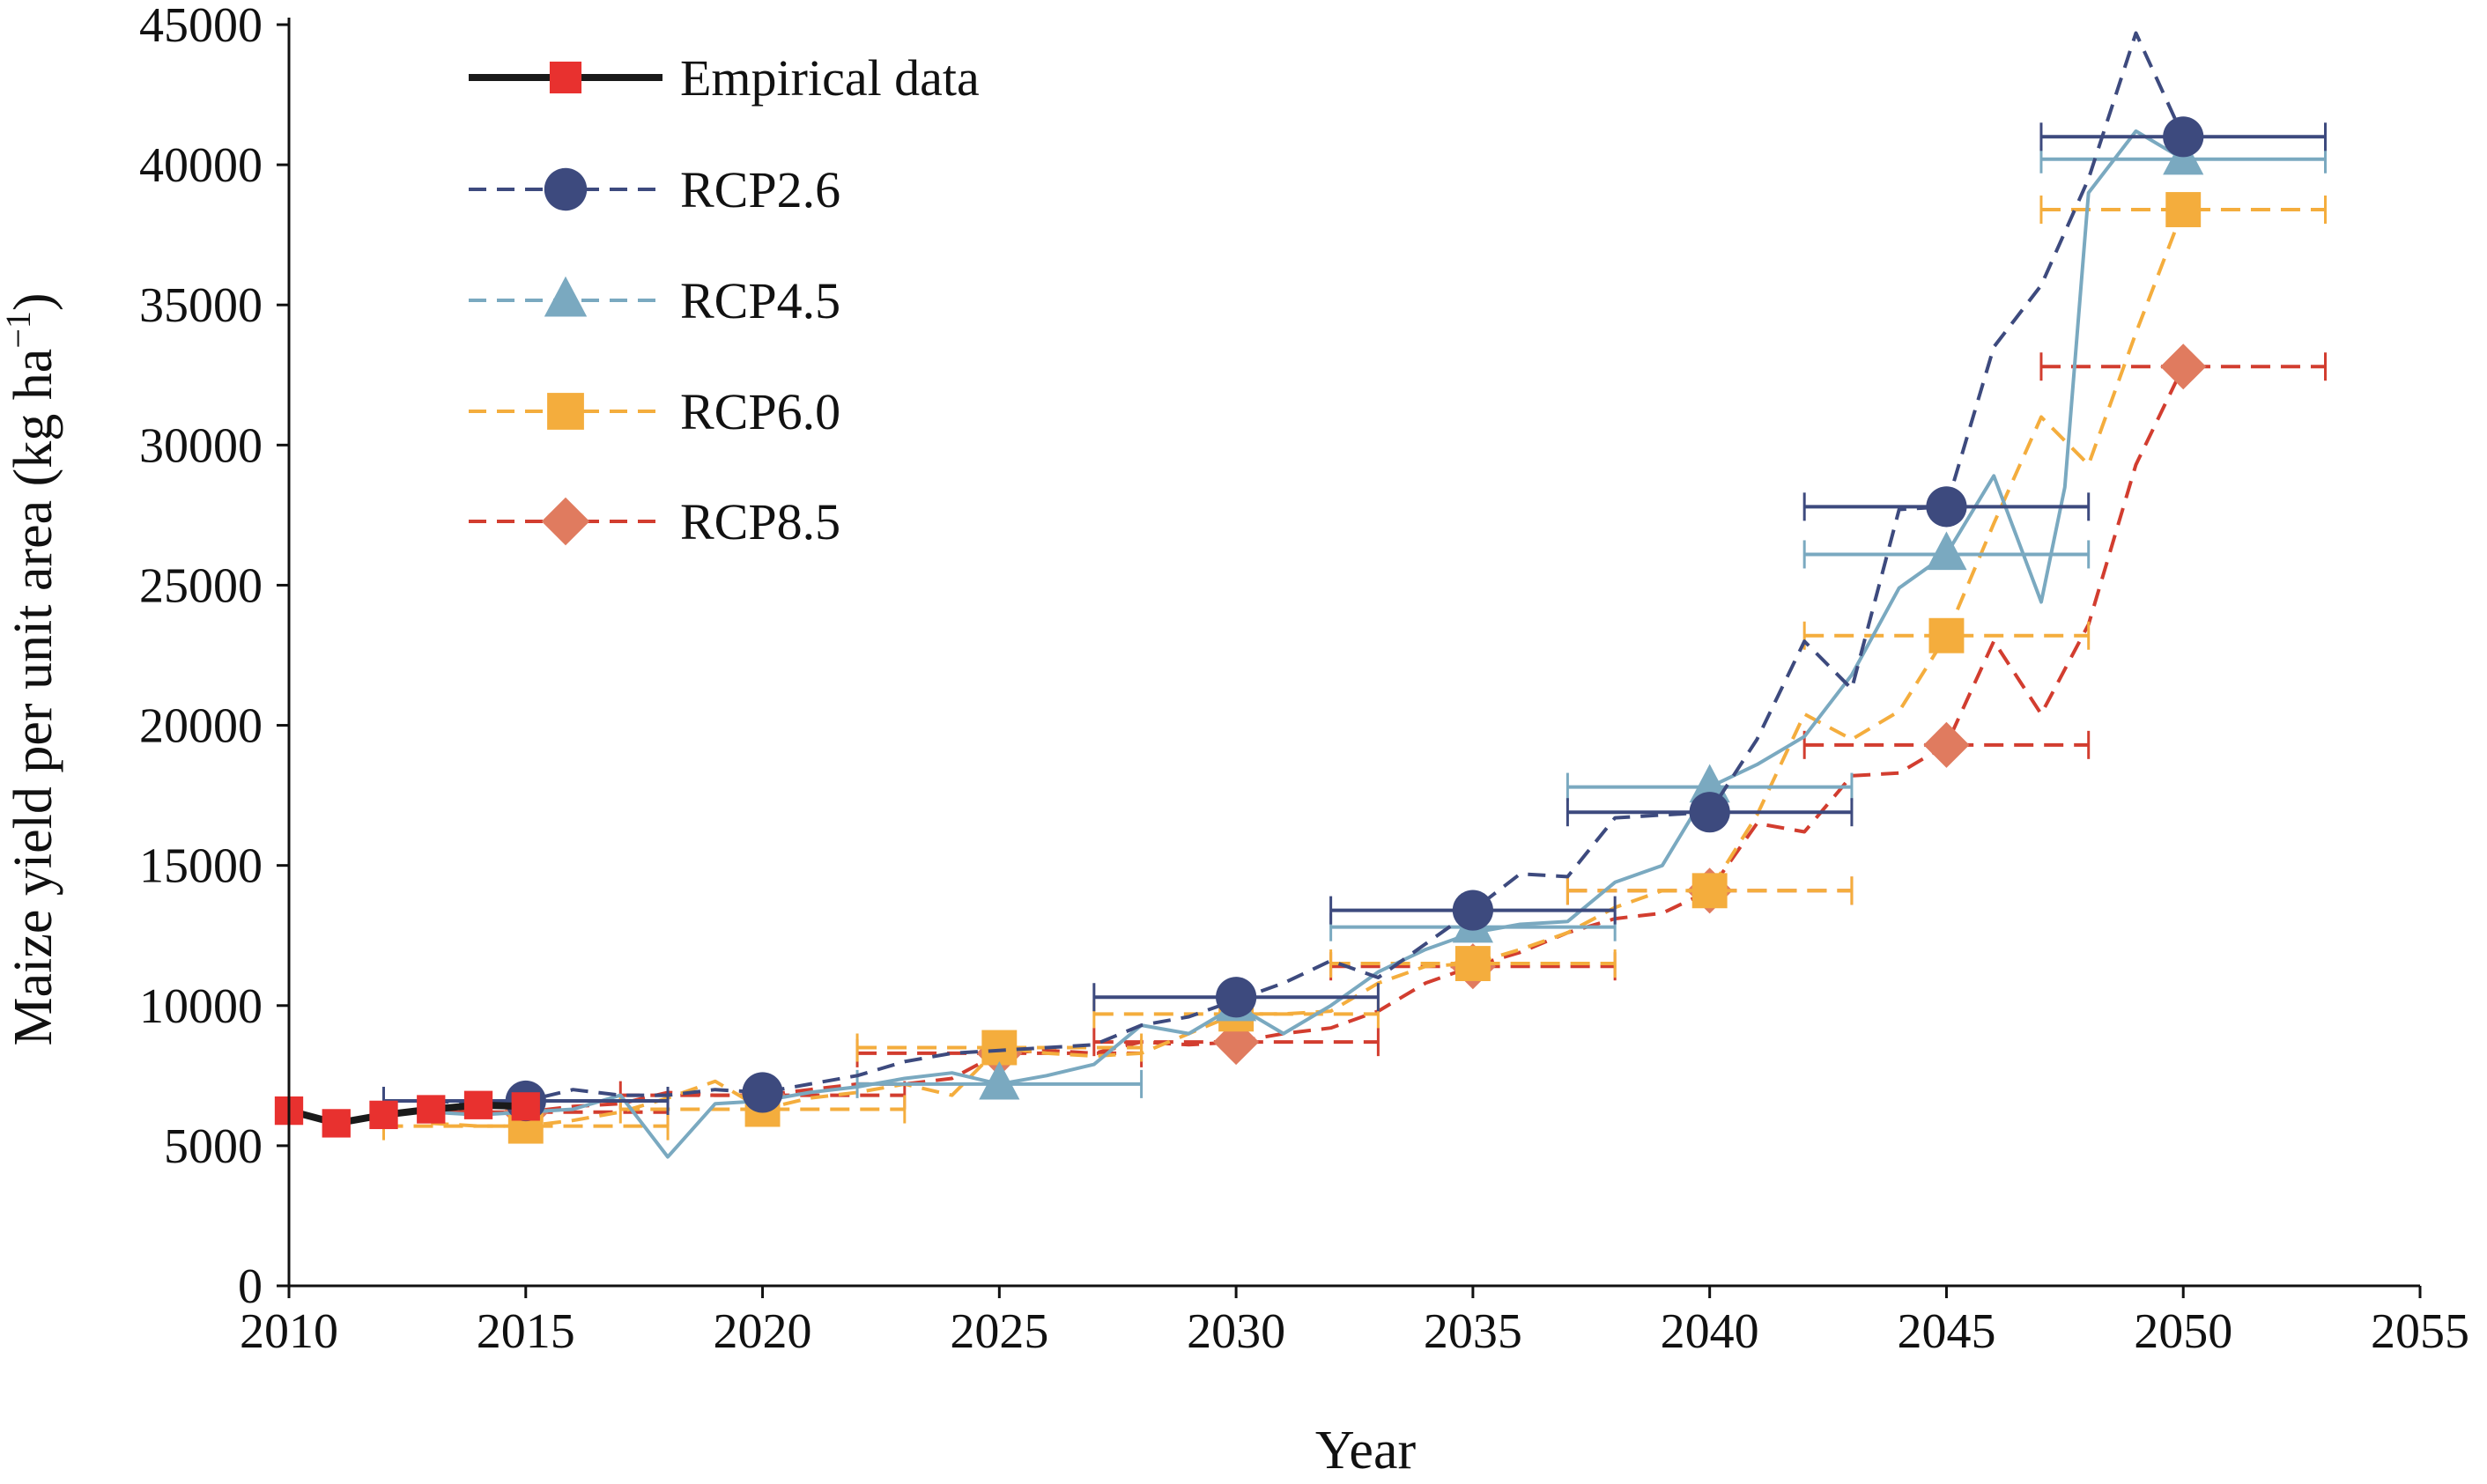 This screenshot has height=1484, width=2487. Describe the element at coordinates (654, 189) in the screenshot. I see `legend-item: RCP2.6` at that location.